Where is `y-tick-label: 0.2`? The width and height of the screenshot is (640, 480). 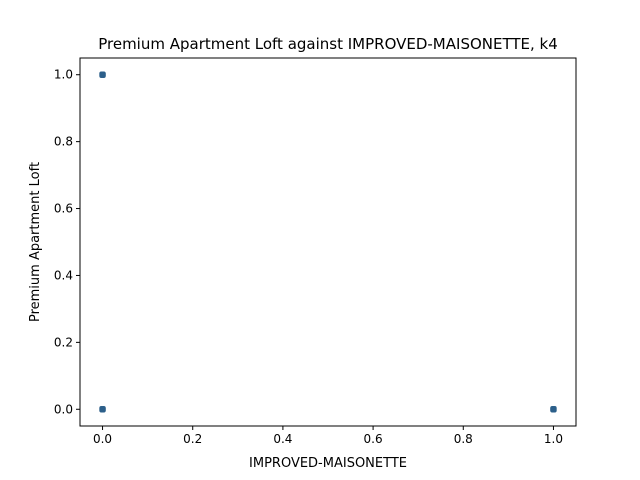
y-tick-label: 0.2 is located at coordinates (63, 342).